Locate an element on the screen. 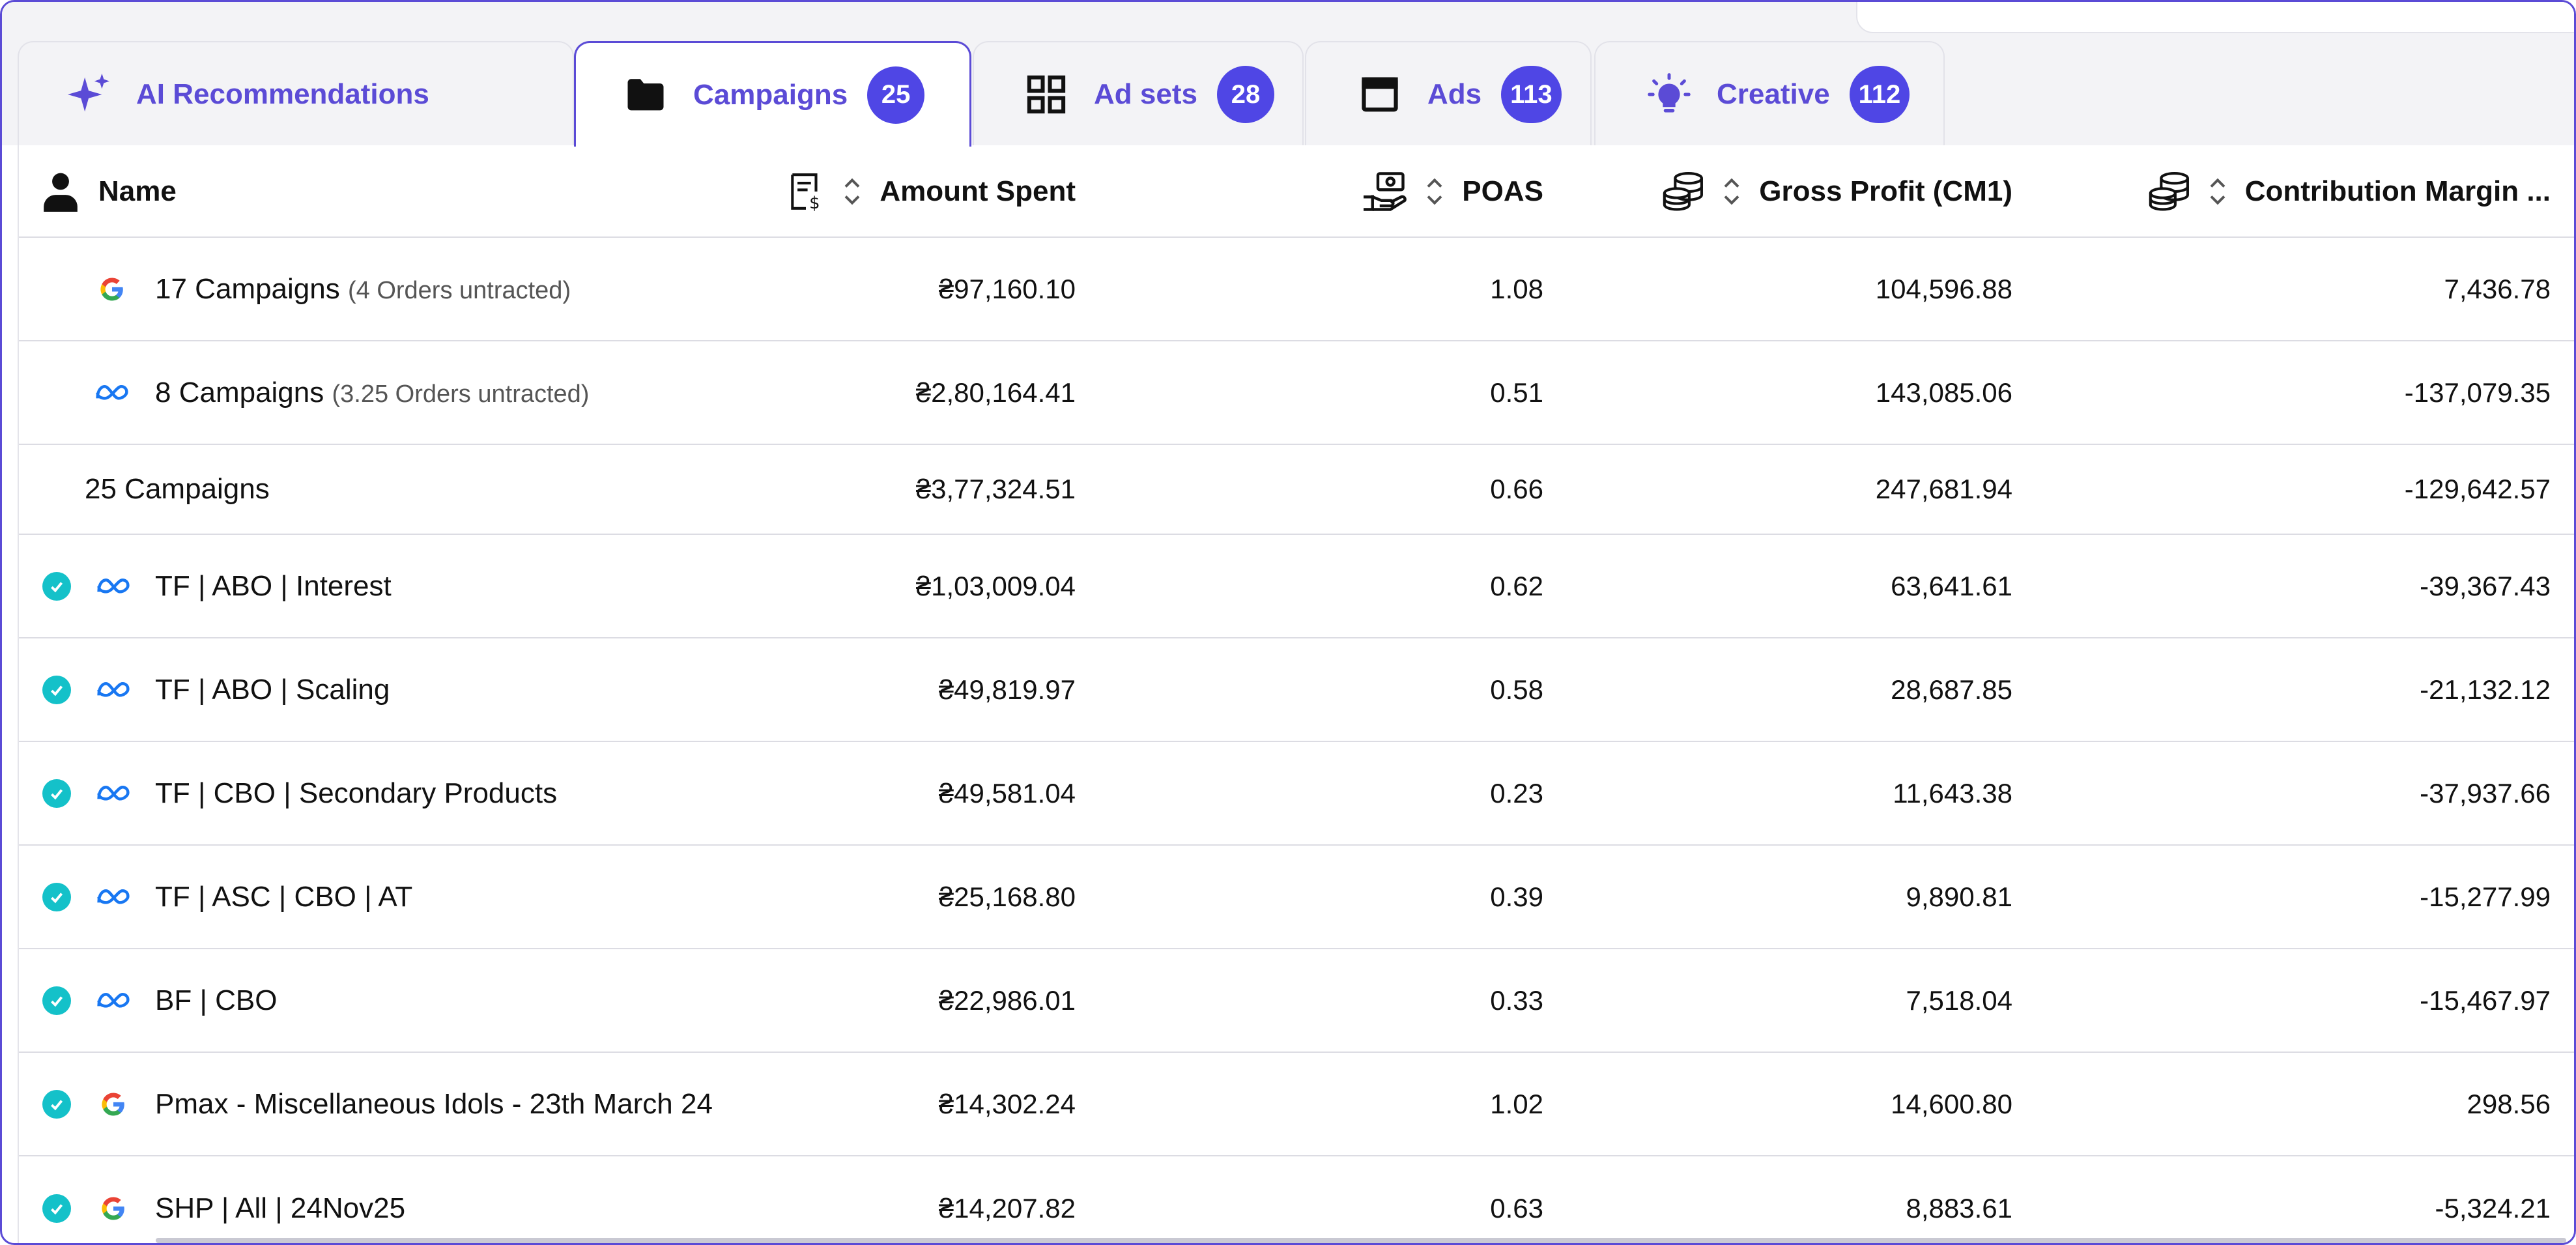 The height and width of the screenshot is (1245, 2576). poas-cell: 0.23 is located at coordinates (1516, 793).